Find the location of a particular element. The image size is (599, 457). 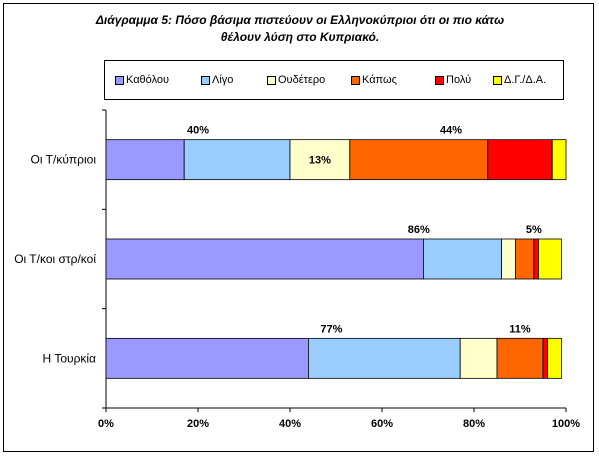

legend-label: Πολύ is located at coordinates (459, 80).